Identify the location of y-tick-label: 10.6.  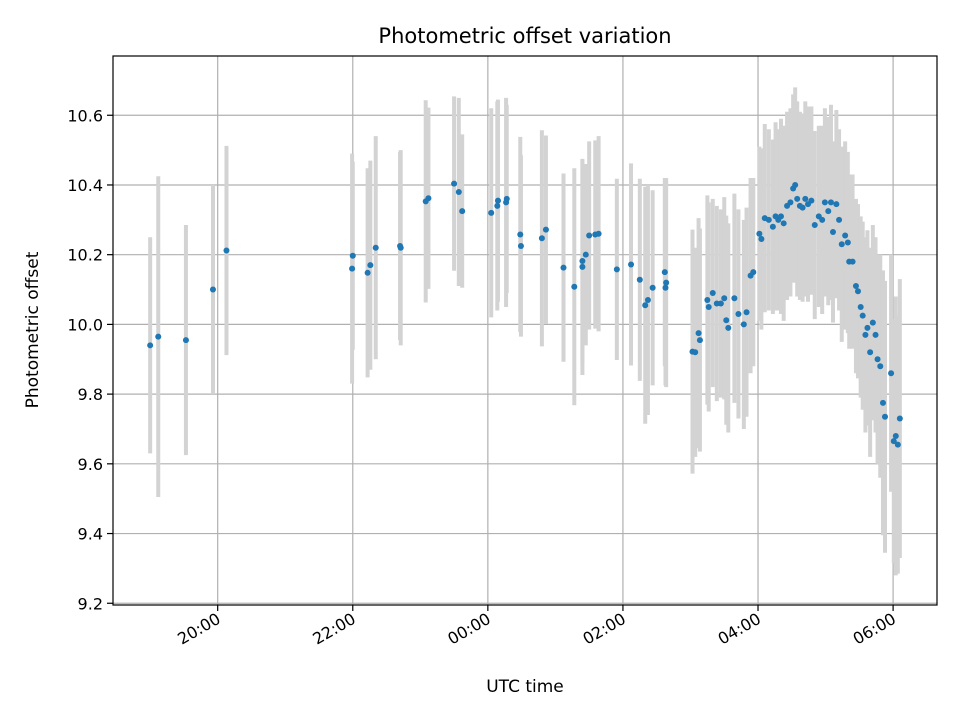
(85, 115).